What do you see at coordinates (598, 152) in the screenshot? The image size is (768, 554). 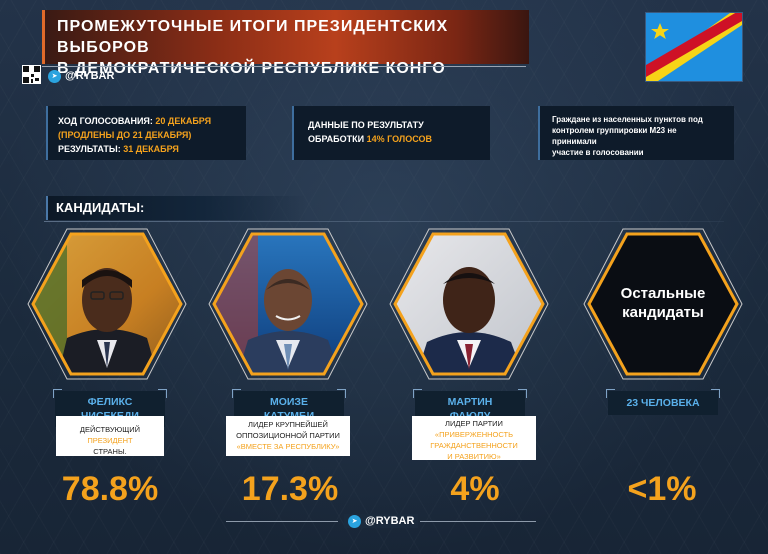 I see `note-line-3: участие в голосовании` at bounding box center [598, 152].